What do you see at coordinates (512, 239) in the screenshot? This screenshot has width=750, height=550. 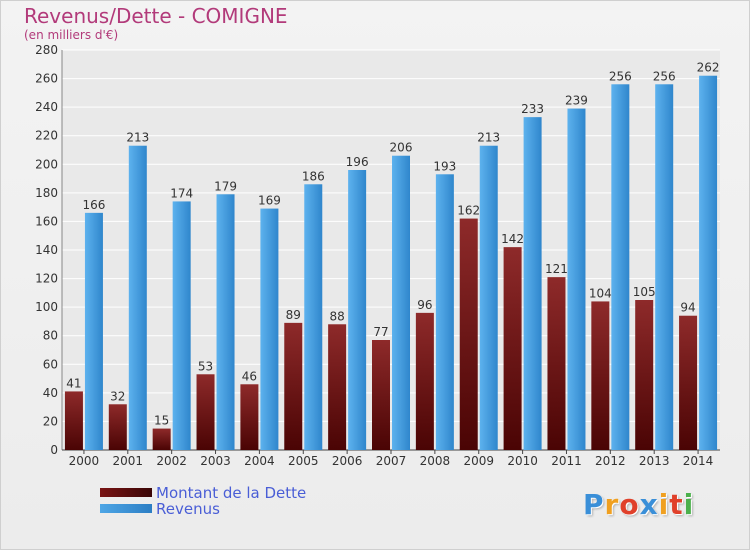 I see `debt-value-label: 142` at bounding box center [512, 239].